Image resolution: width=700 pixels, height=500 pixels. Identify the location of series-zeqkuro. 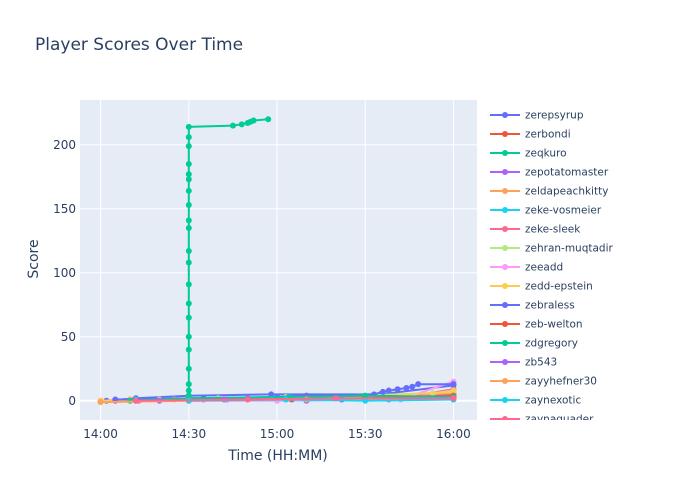
(228, 260).